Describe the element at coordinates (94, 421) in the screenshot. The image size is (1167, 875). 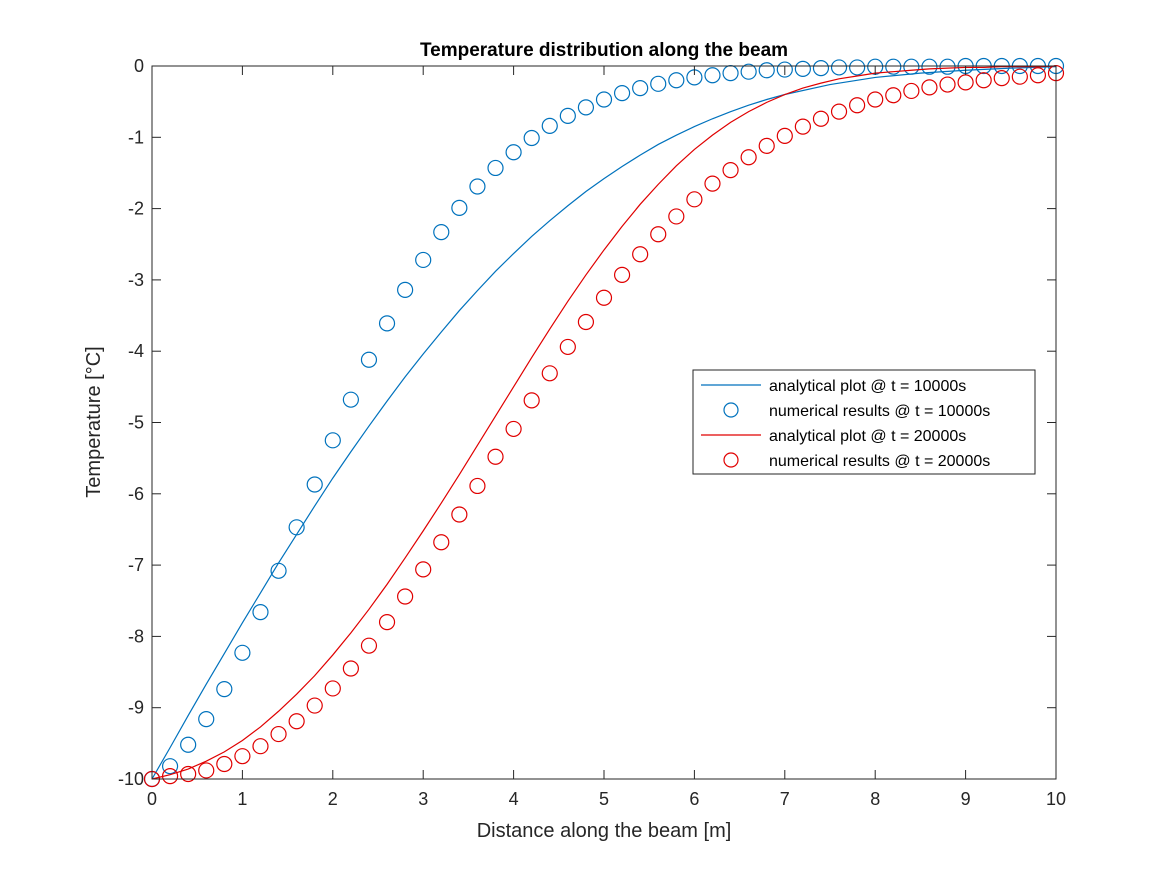
I see `y-axis-label: Temperature [°C]` at that location.